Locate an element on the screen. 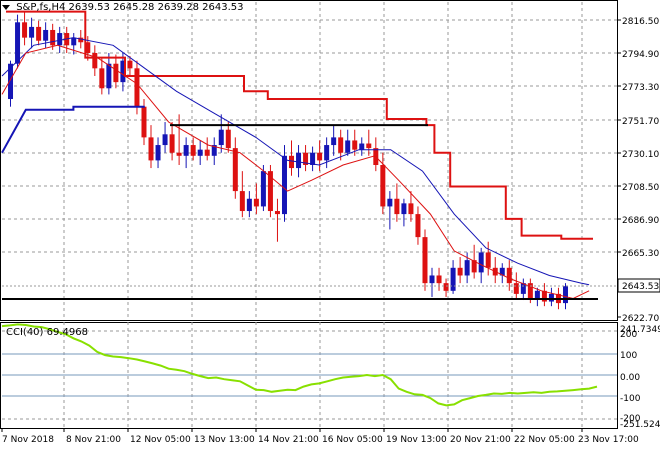 The height and width of the screenshot is (454, 660). price-label: 2686.90 is located at coordinates (640, 221).